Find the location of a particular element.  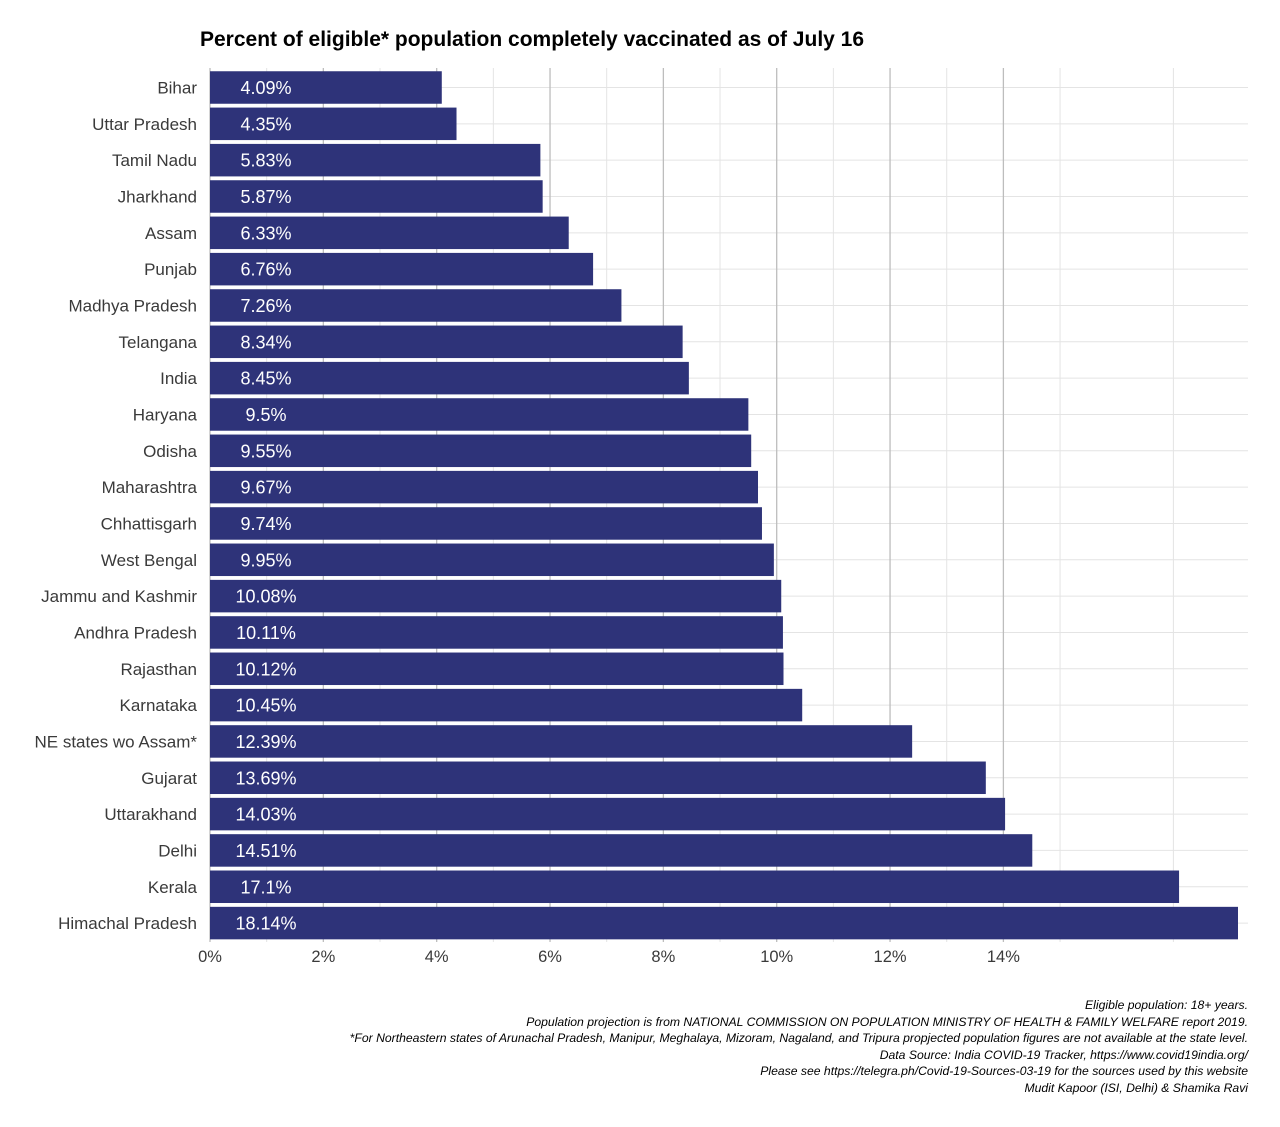

bar-value-label: 12.39% is located at coordinates (265, 742).